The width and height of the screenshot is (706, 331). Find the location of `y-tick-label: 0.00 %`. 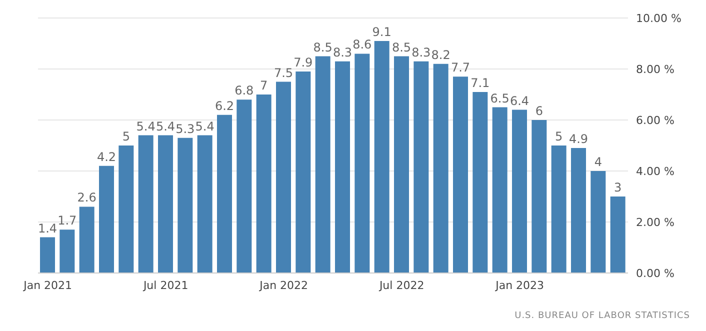

y-tick-label: 0.00 % is located at coordinates (655, 273).